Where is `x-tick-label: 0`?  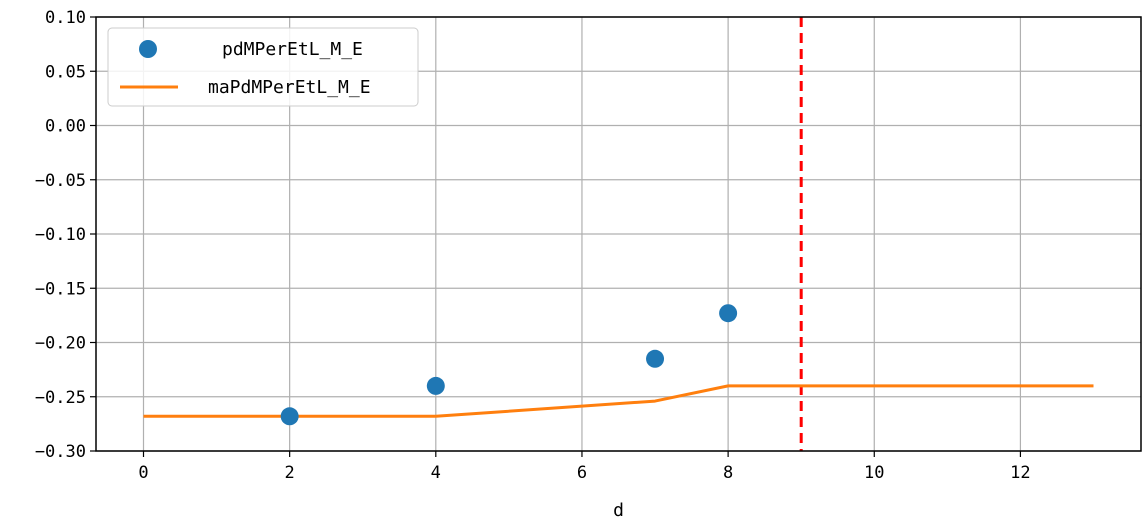
x-tick-label: 0 is located at coordinates (143, 473).